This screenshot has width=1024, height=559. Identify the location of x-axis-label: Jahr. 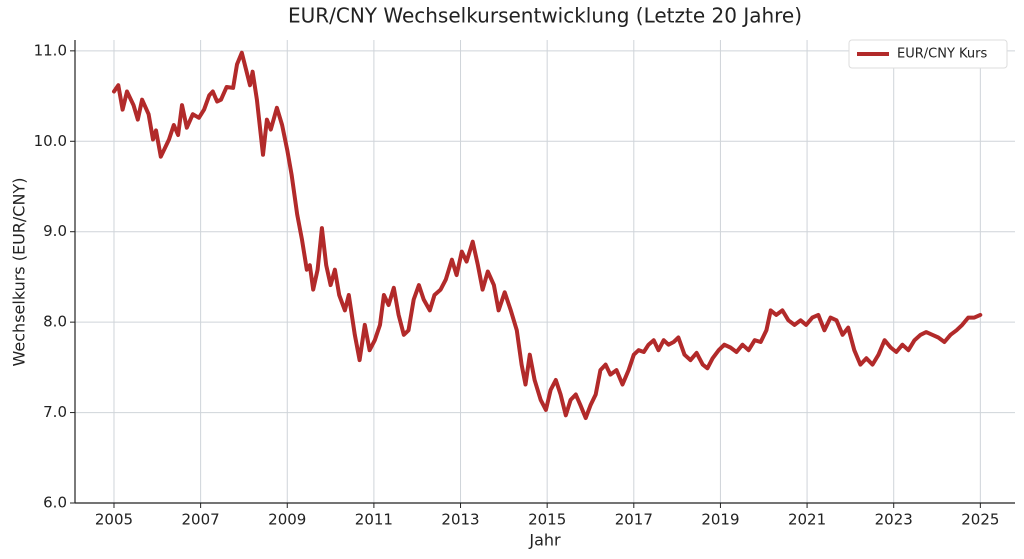
(544, 540).